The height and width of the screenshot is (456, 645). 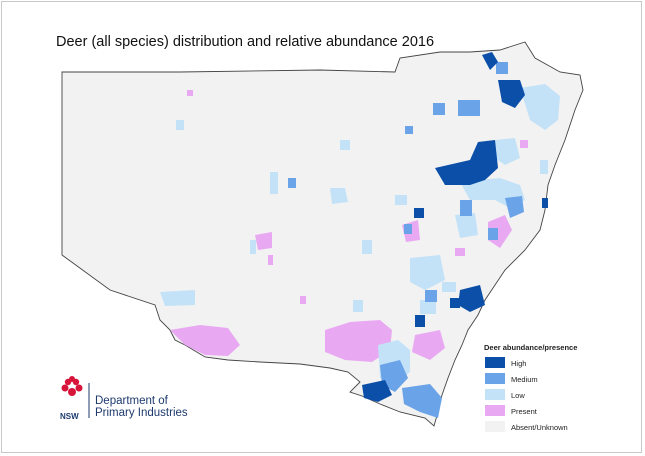 What do you see at coordinates (495, 378) in the screenshot?
I see `legend-swatch-medium` at bounding box center [495, 378].